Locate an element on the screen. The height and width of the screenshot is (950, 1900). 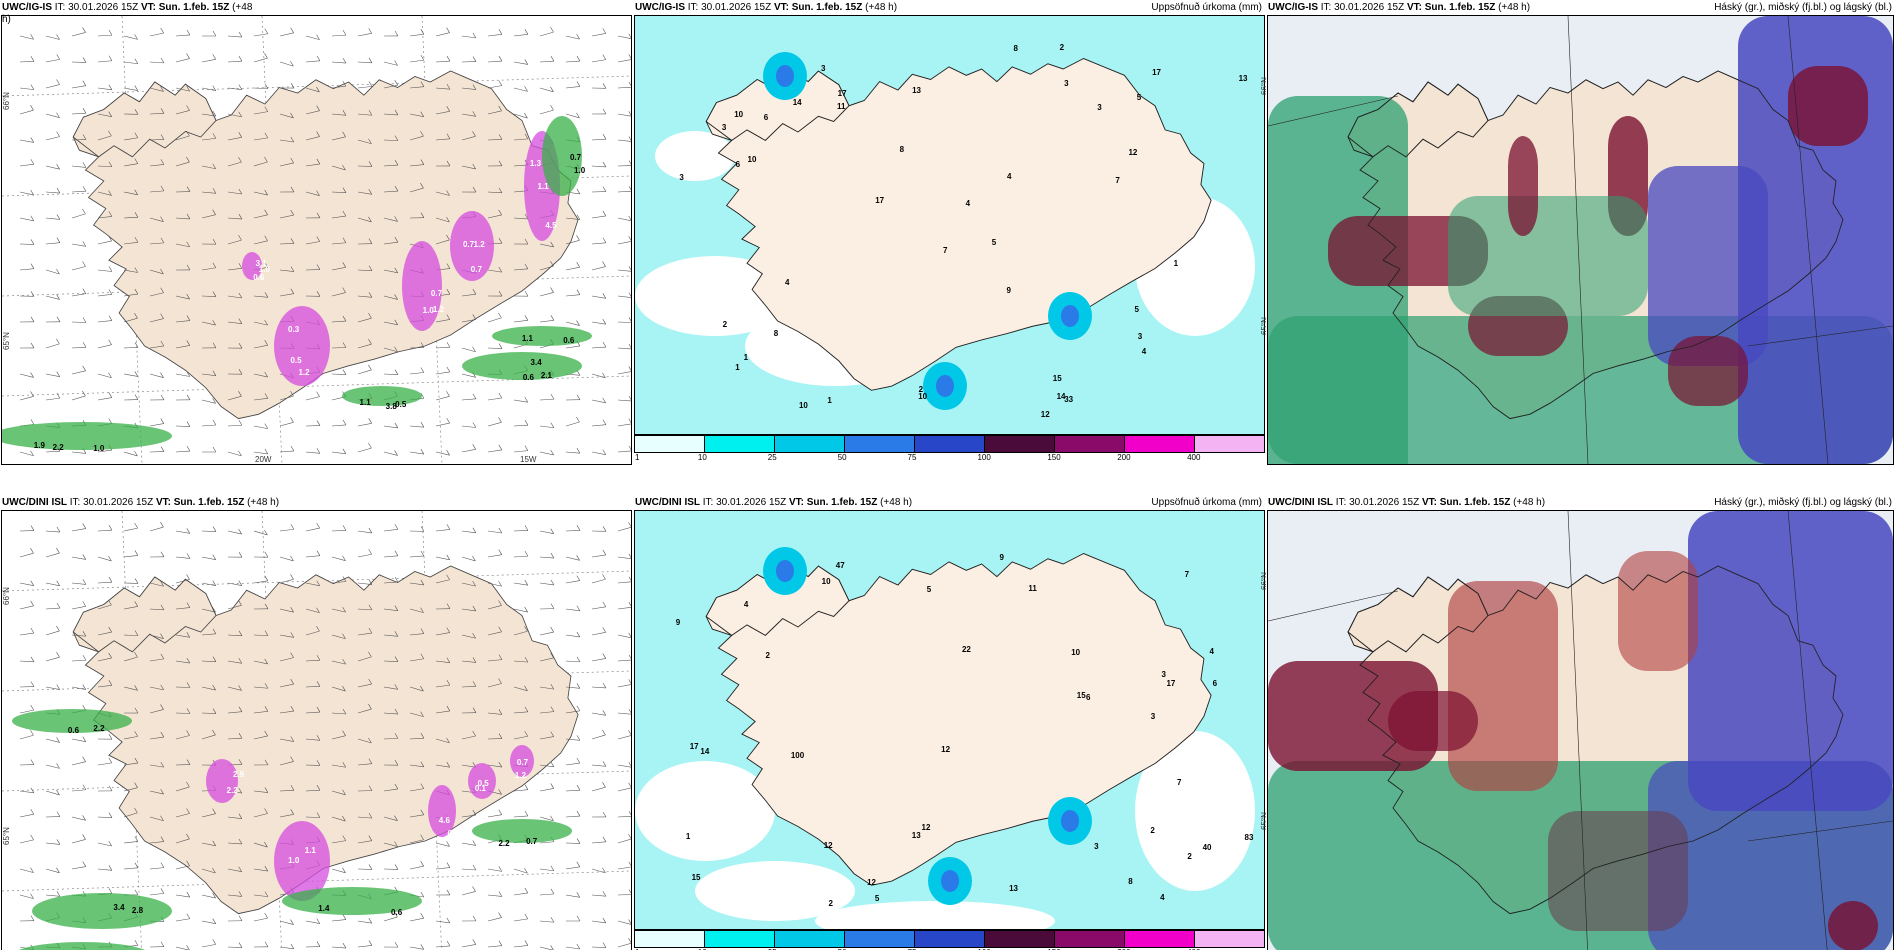
precip-amount-label: 10 is located at coordinates (923, 397).